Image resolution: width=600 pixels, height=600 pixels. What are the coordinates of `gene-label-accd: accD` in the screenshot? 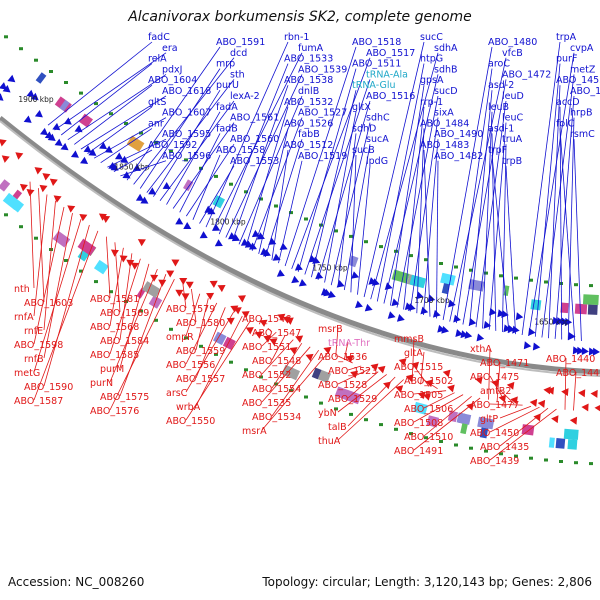 It's located at (568, 102).